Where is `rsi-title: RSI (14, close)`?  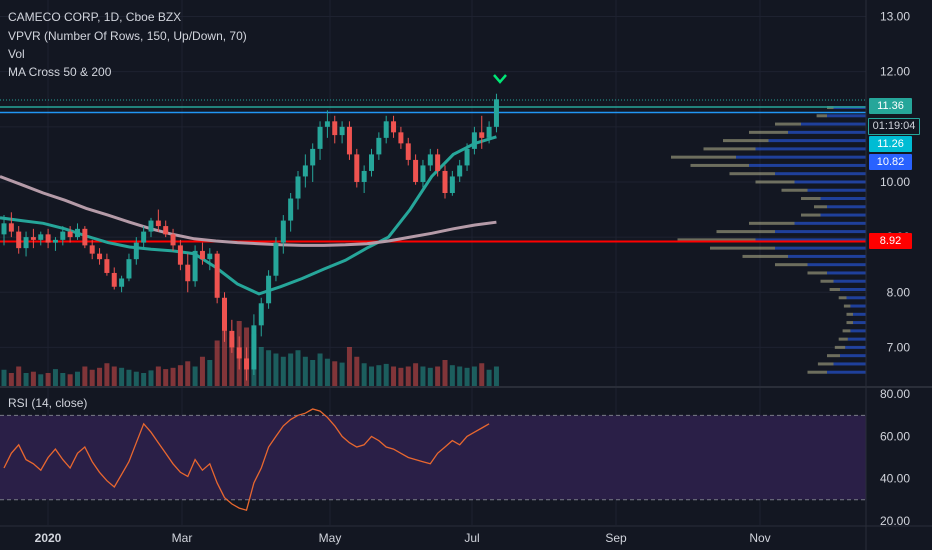
rsi-title: RSI (14, close) is located at coordinates (48, 403).